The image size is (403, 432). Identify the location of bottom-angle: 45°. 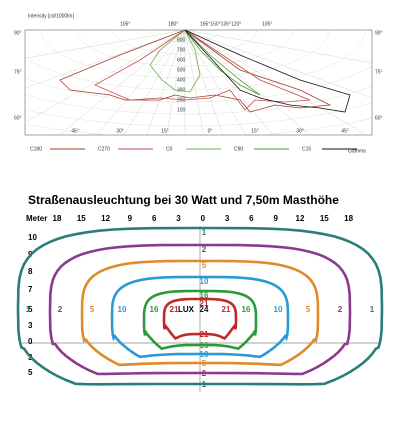
(75, 131).